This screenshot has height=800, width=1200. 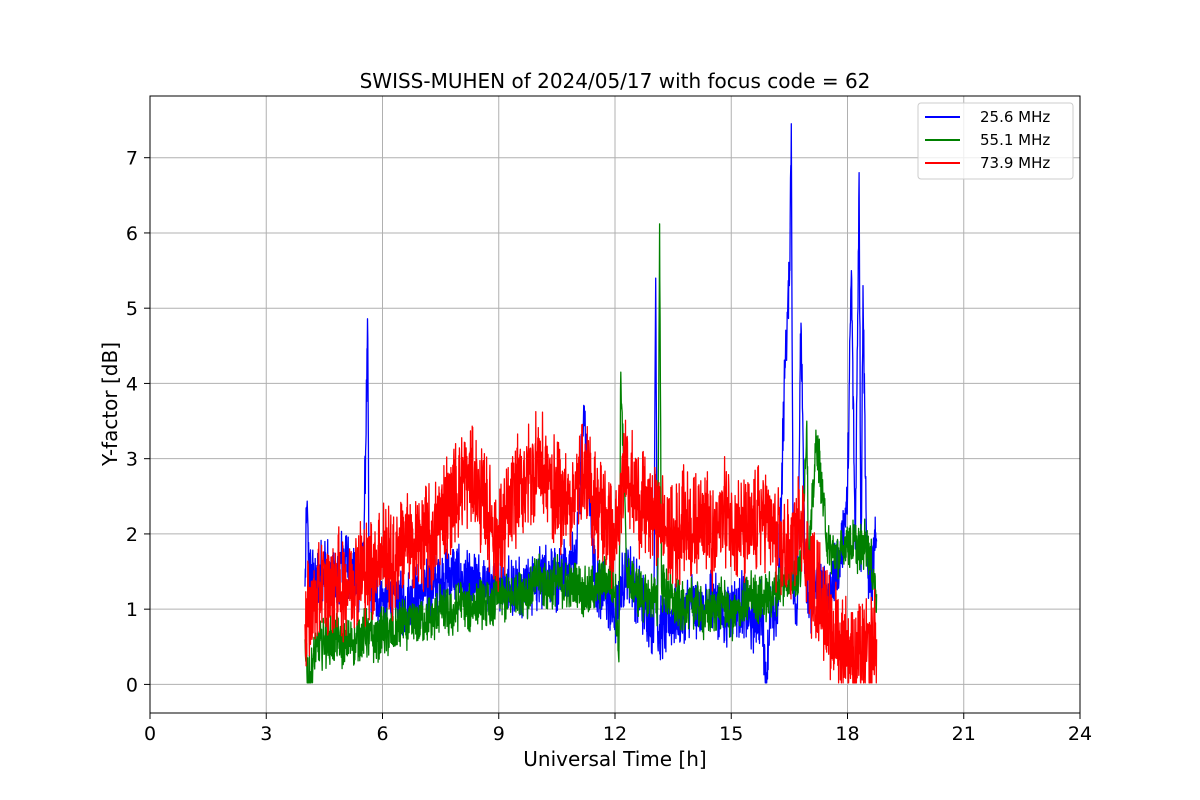 What do you see at coordinates (132, 610) in the screenshot?
I see `y-tick-label: 1` at bounding box center [132, 610].